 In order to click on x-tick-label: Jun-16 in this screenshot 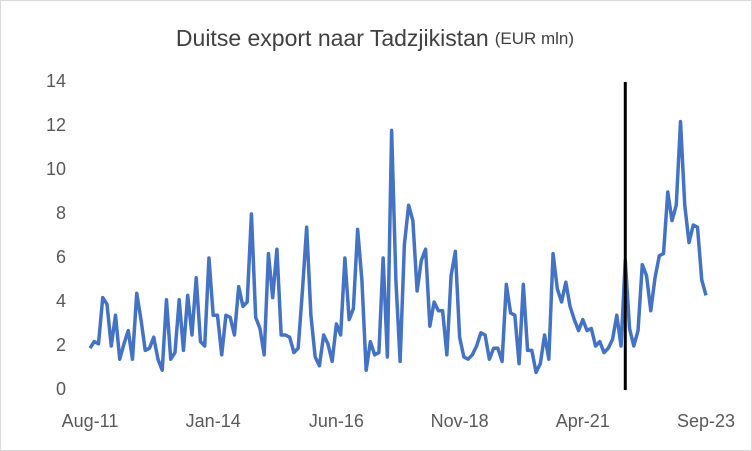, I will do `click(336, 421)`.